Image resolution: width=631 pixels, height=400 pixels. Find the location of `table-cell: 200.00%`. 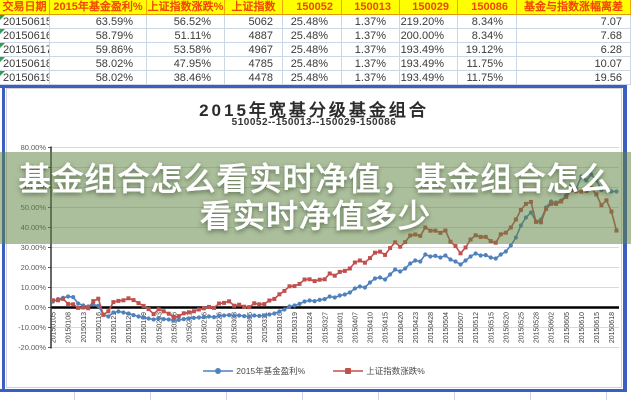

table-cell: 200.00% is located at coordinates (429, 36).